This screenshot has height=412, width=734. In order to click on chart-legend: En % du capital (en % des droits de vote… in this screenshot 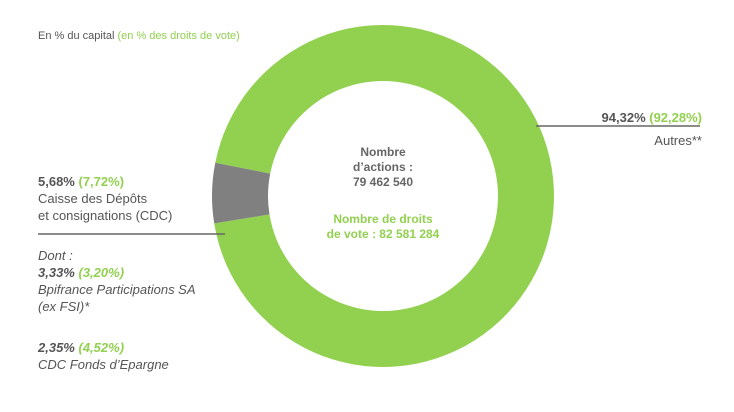, I will do `click(139, 36)`.